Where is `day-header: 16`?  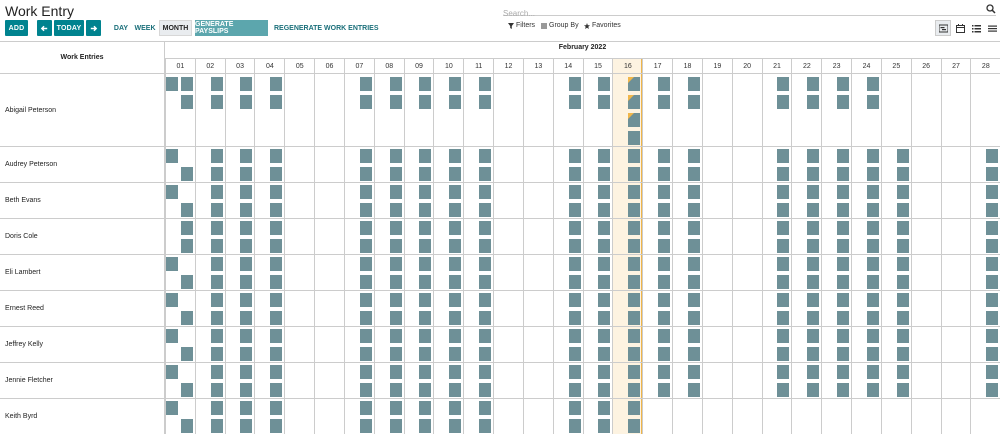
day-header: 16 is located at coordinates (627, 66).